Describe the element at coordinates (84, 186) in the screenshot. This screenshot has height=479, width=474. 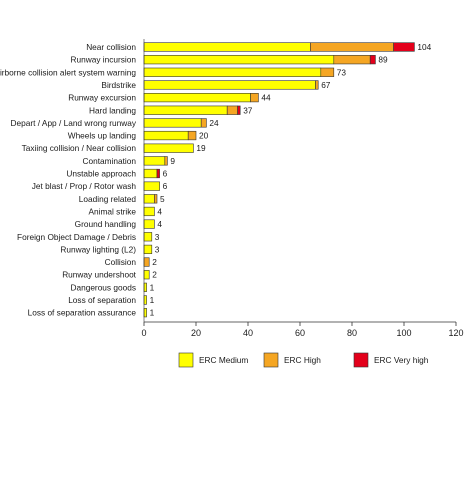
I see `category-label-jet-blast-prop-rotor-wash: Jet blast / Prop / Rotor wash` at that location.